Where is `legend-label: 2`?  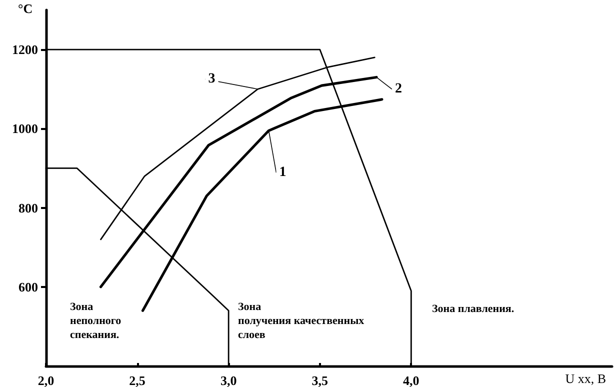 legend-label: 2 is located at coordinates (398, 89).